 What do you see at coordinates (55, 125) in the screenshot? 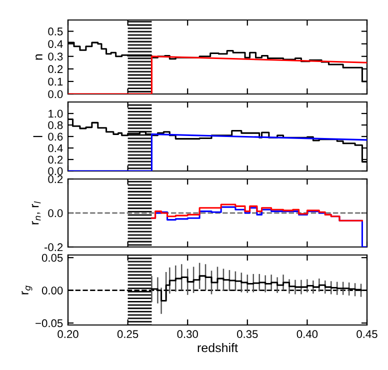
I see `y-tick-label: 0.8` at bounding box center [55, 125].